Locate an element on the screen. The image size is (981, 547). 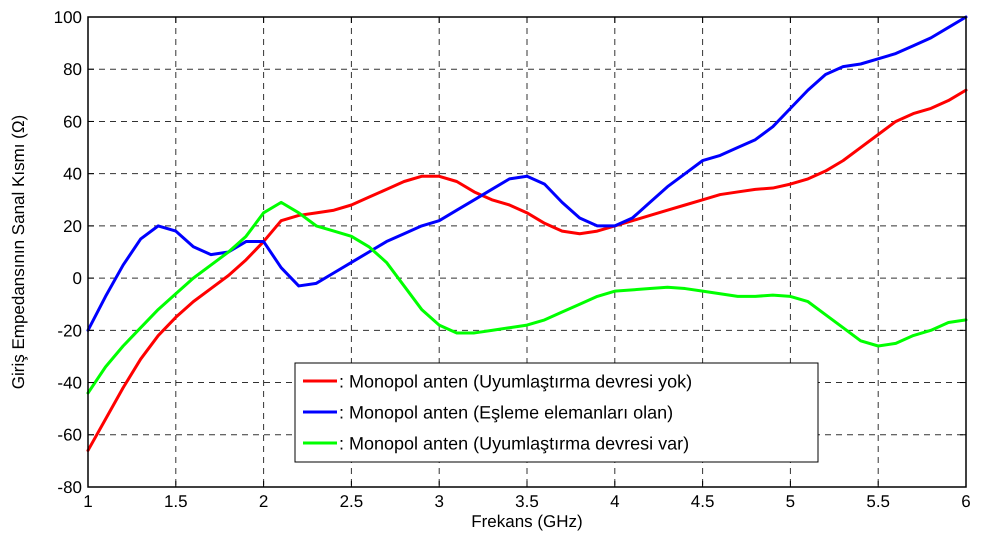
x-tick-label: 2.5 is located at coordinates (352, 501).